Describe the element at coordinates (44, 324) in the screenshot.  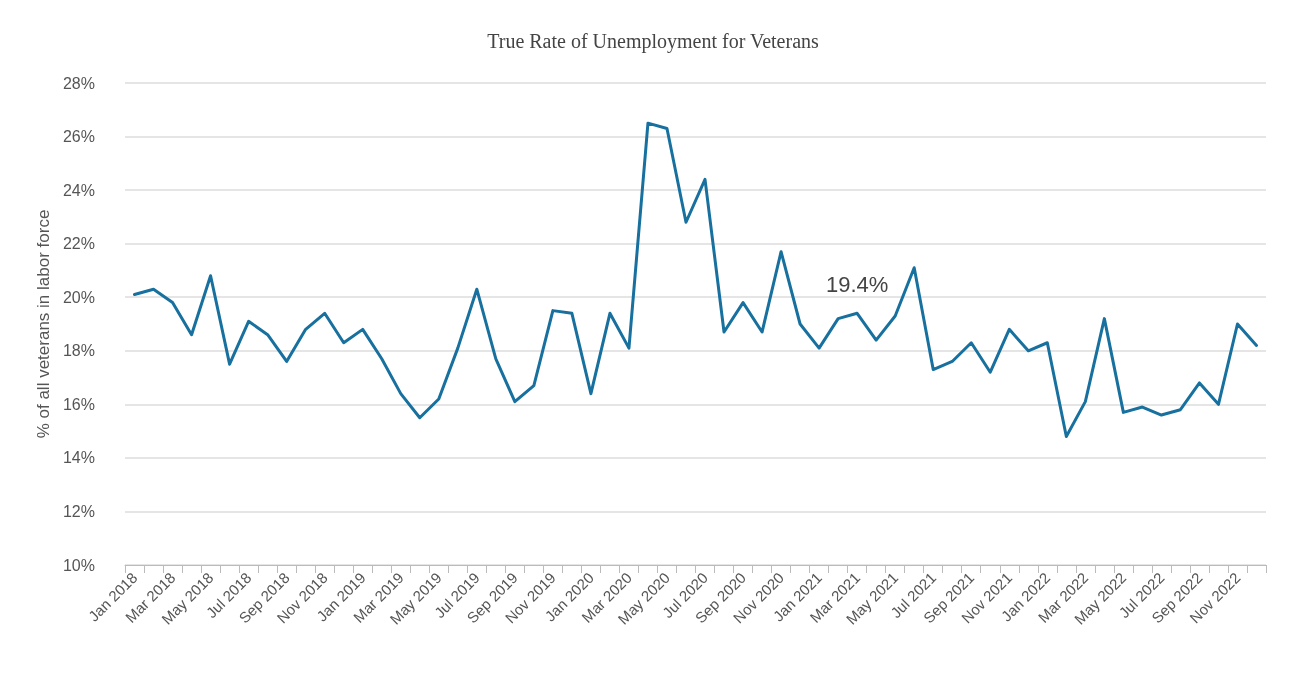
I see `y-axis-title: % of all veterans in labor force` at that location.